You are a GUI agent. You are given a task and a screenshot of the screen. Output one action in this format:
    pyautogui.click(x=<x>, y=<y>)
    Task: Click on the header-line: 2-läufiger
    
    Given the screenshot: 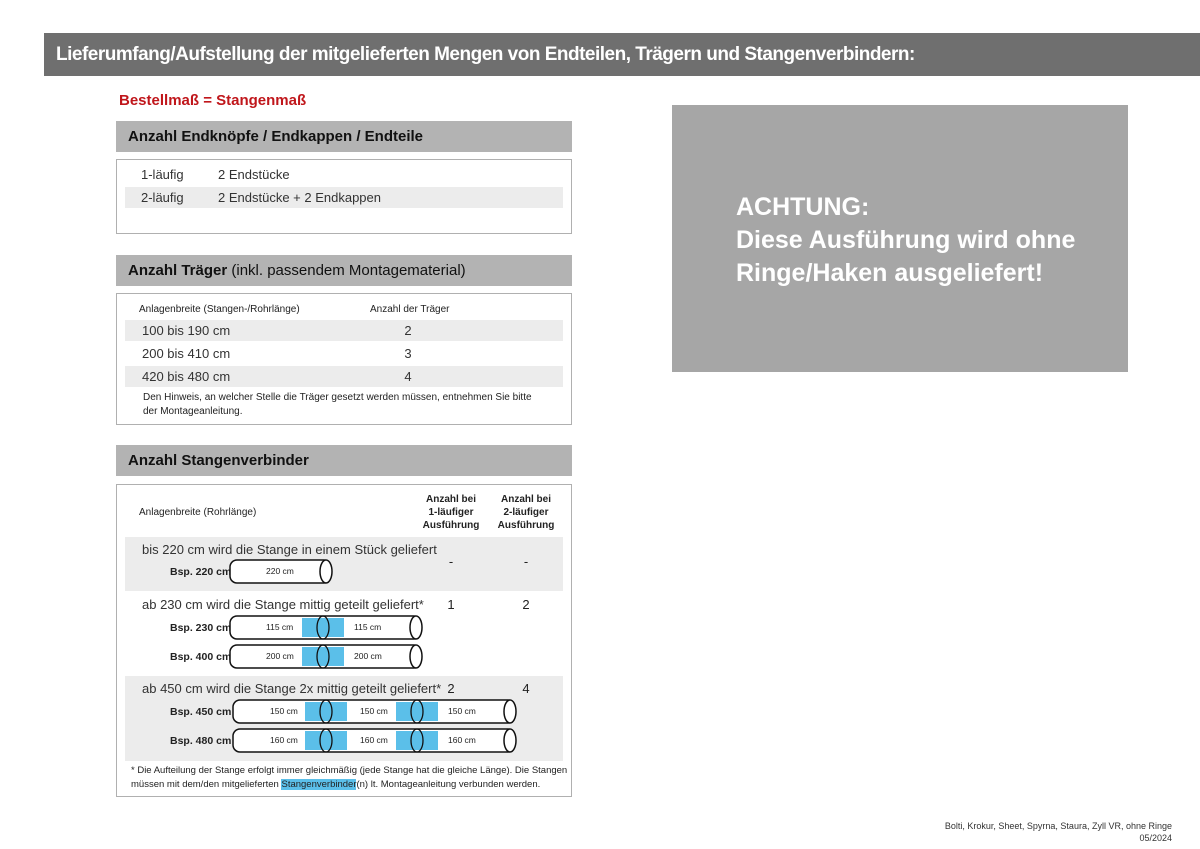 What is the action you would take?
    pyautogui.click(x=526, y=512)
    